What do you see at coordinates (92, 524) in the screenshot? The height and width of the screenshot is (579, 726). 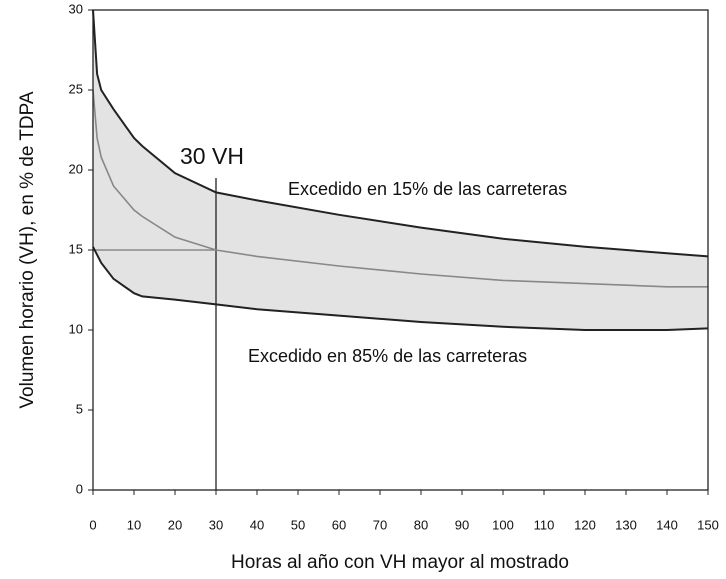 I see `x-tick-label: 0` at bounding box center [92, 524].